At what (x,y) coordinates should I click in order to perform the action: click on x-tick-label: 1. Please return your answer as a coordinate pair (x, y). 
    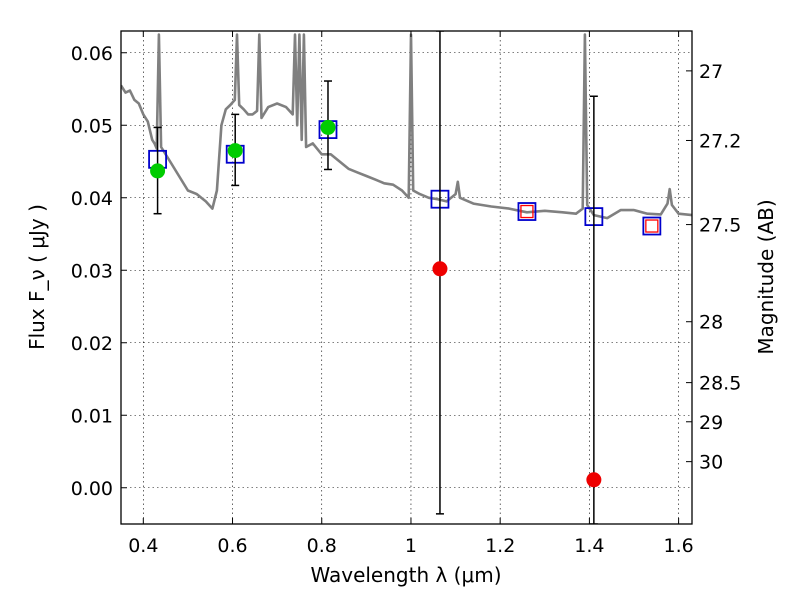
    Looking at the image, I should click on (411, 546).